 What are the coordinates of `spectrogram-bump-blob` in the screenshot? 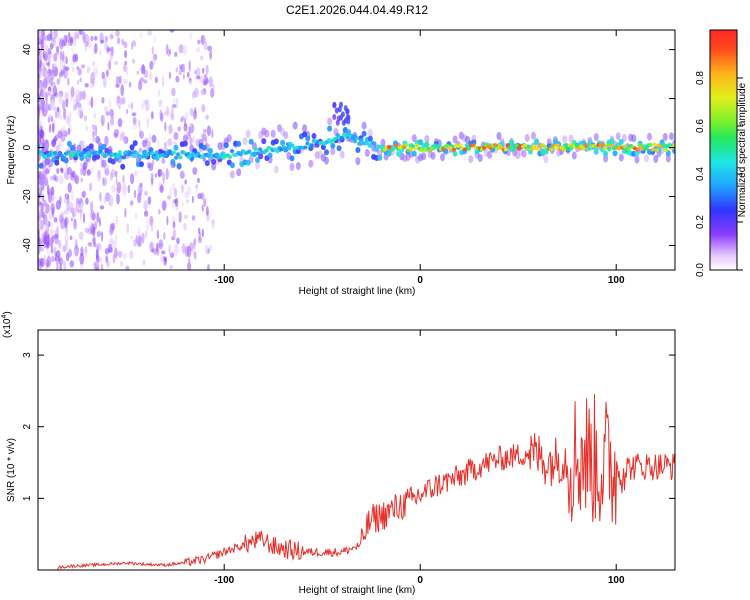 It's located at (334, 104).